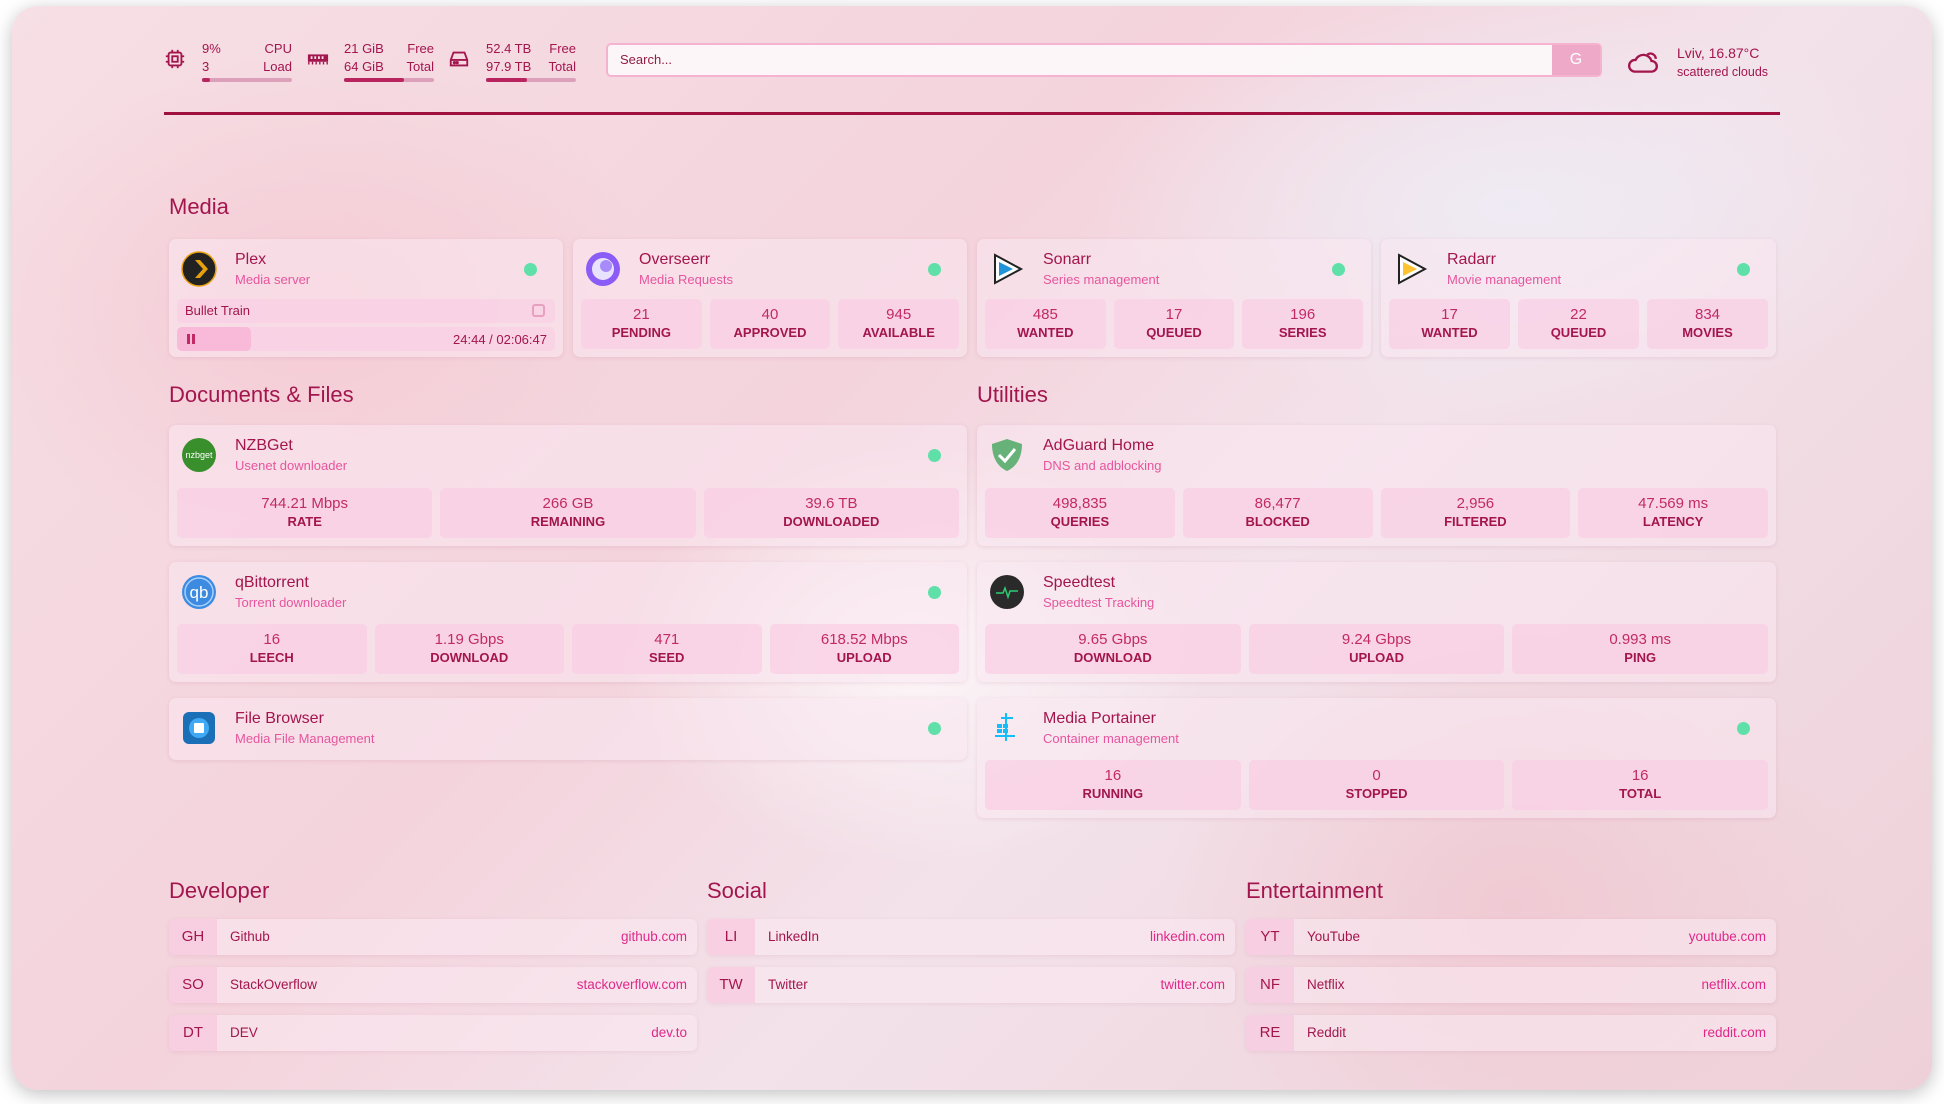 The image size is (1944, 1104). What do you see at coordinates (1113, 639) in the screenshot?
I see `stat-value: 9.65 Gbps` at bounding box center [1113, 639].